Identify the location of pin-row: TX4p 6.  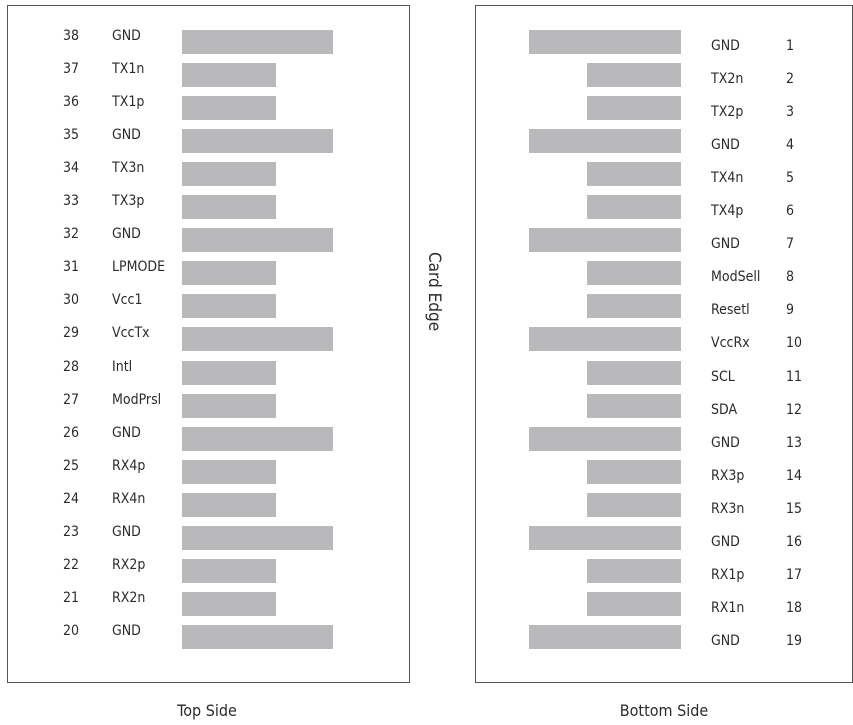
(426, 207).